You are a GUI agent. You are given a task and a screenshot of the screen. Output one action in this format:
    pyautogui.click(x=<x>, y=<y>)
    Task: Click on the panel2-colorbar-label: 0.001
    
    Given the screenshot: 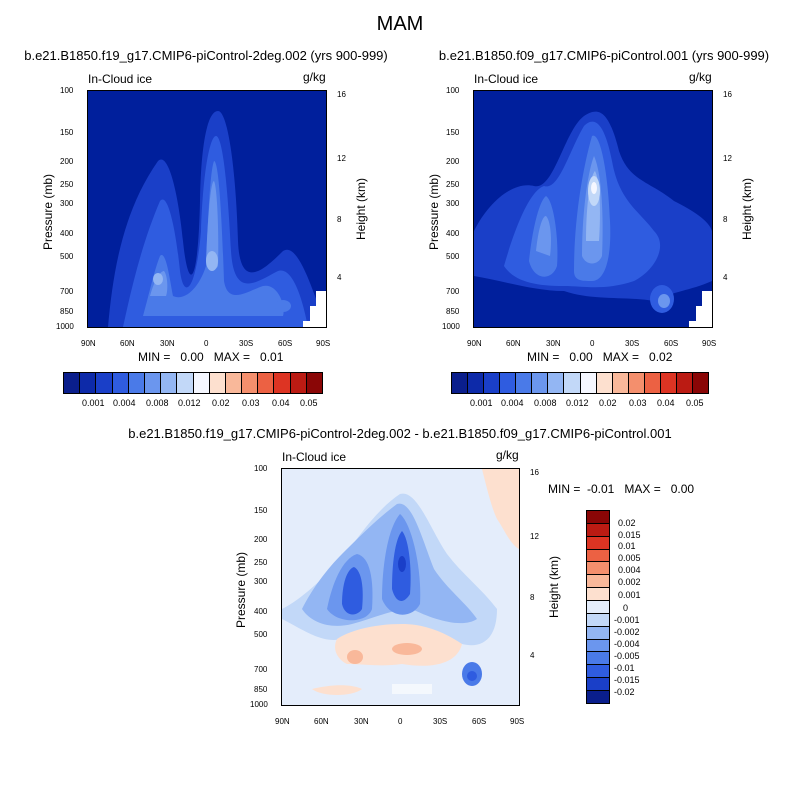 What is the action you would take?
    pyautogui.click(x=481, y=403)
    